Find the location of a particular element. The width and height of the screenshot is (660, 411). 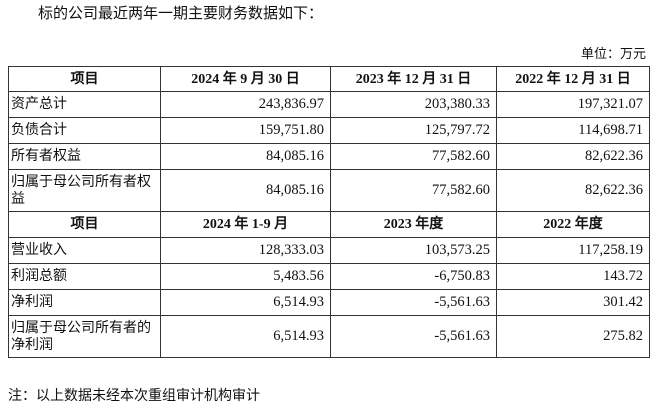

cell-value: 125,797.72 is located at coordinates (413, 130).